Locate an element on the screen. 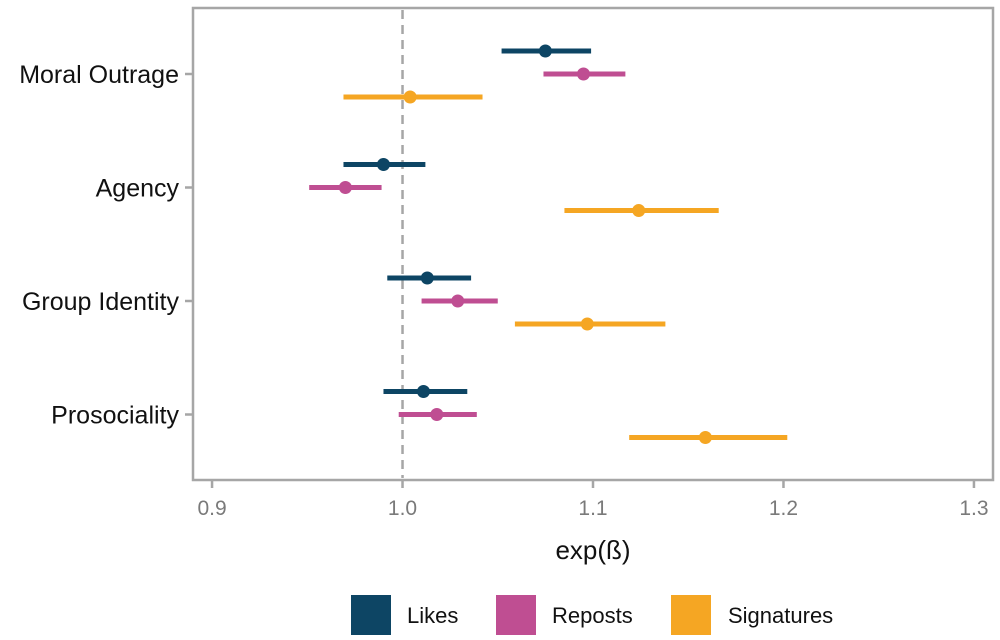  legend-swatch-signatures is located at coordinates (691, 615).